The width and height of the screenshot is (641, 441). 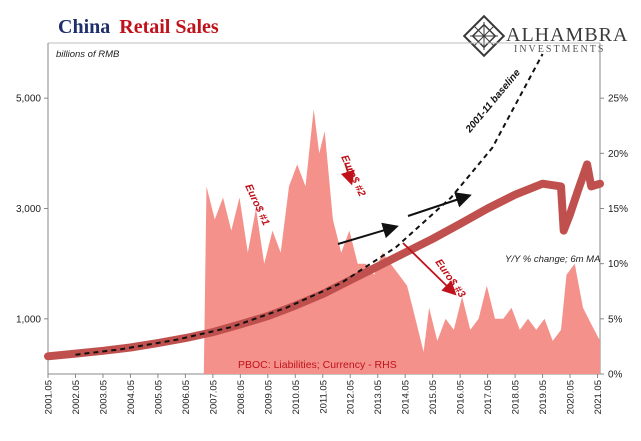 What do you see at coordinates (213, 397) in the screenshot?
I see `x-tick-label: 2007.05` at bounding box center [213, 397].